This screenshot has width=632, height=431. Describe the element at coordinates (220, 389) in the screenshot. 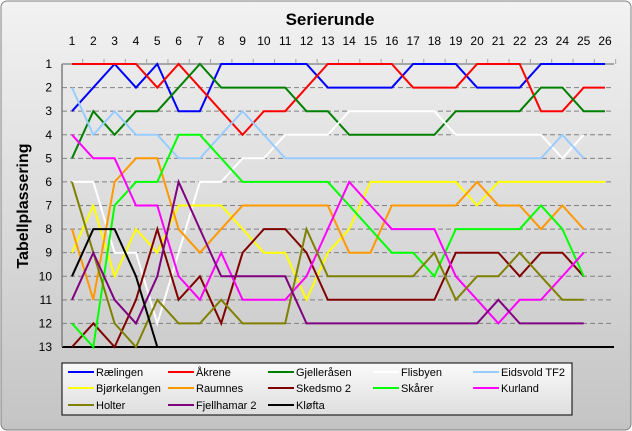

I see `legend-label: Raumnes` at that location.